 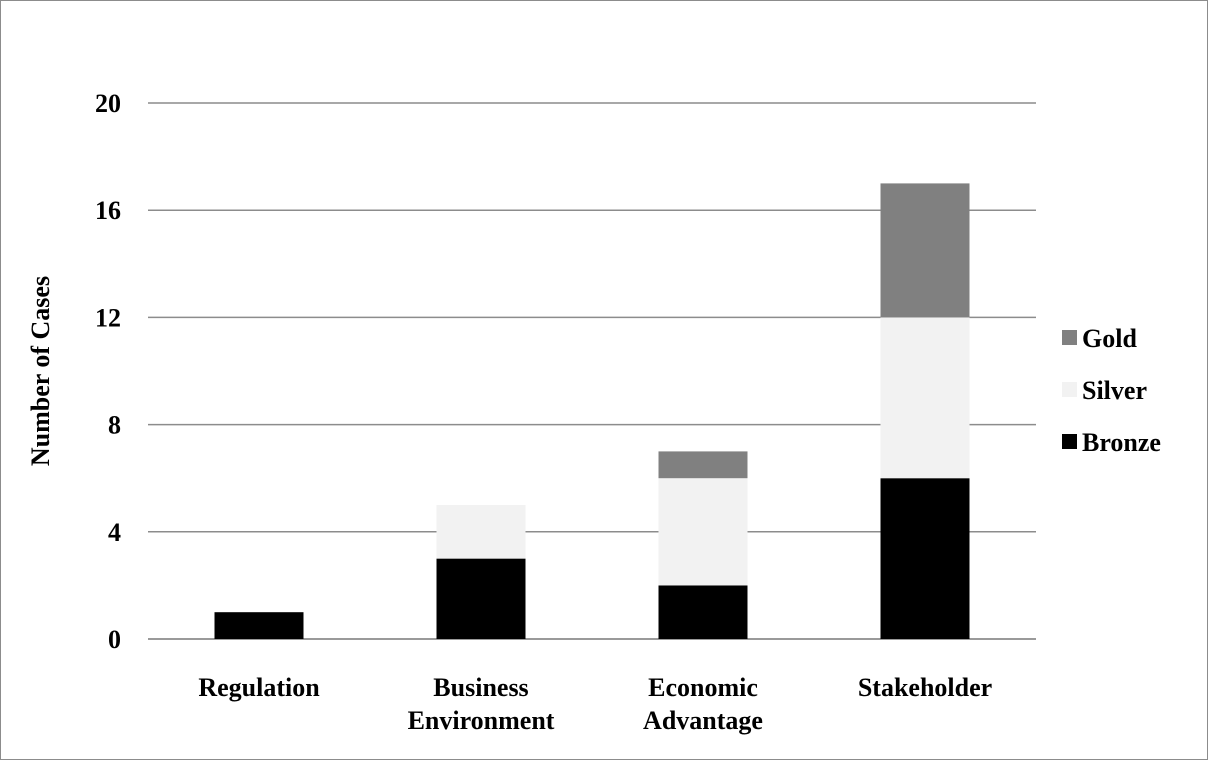 I want to click on y-tick-labels: 0 4 8 12 16 20, so click(x=108, y=371).